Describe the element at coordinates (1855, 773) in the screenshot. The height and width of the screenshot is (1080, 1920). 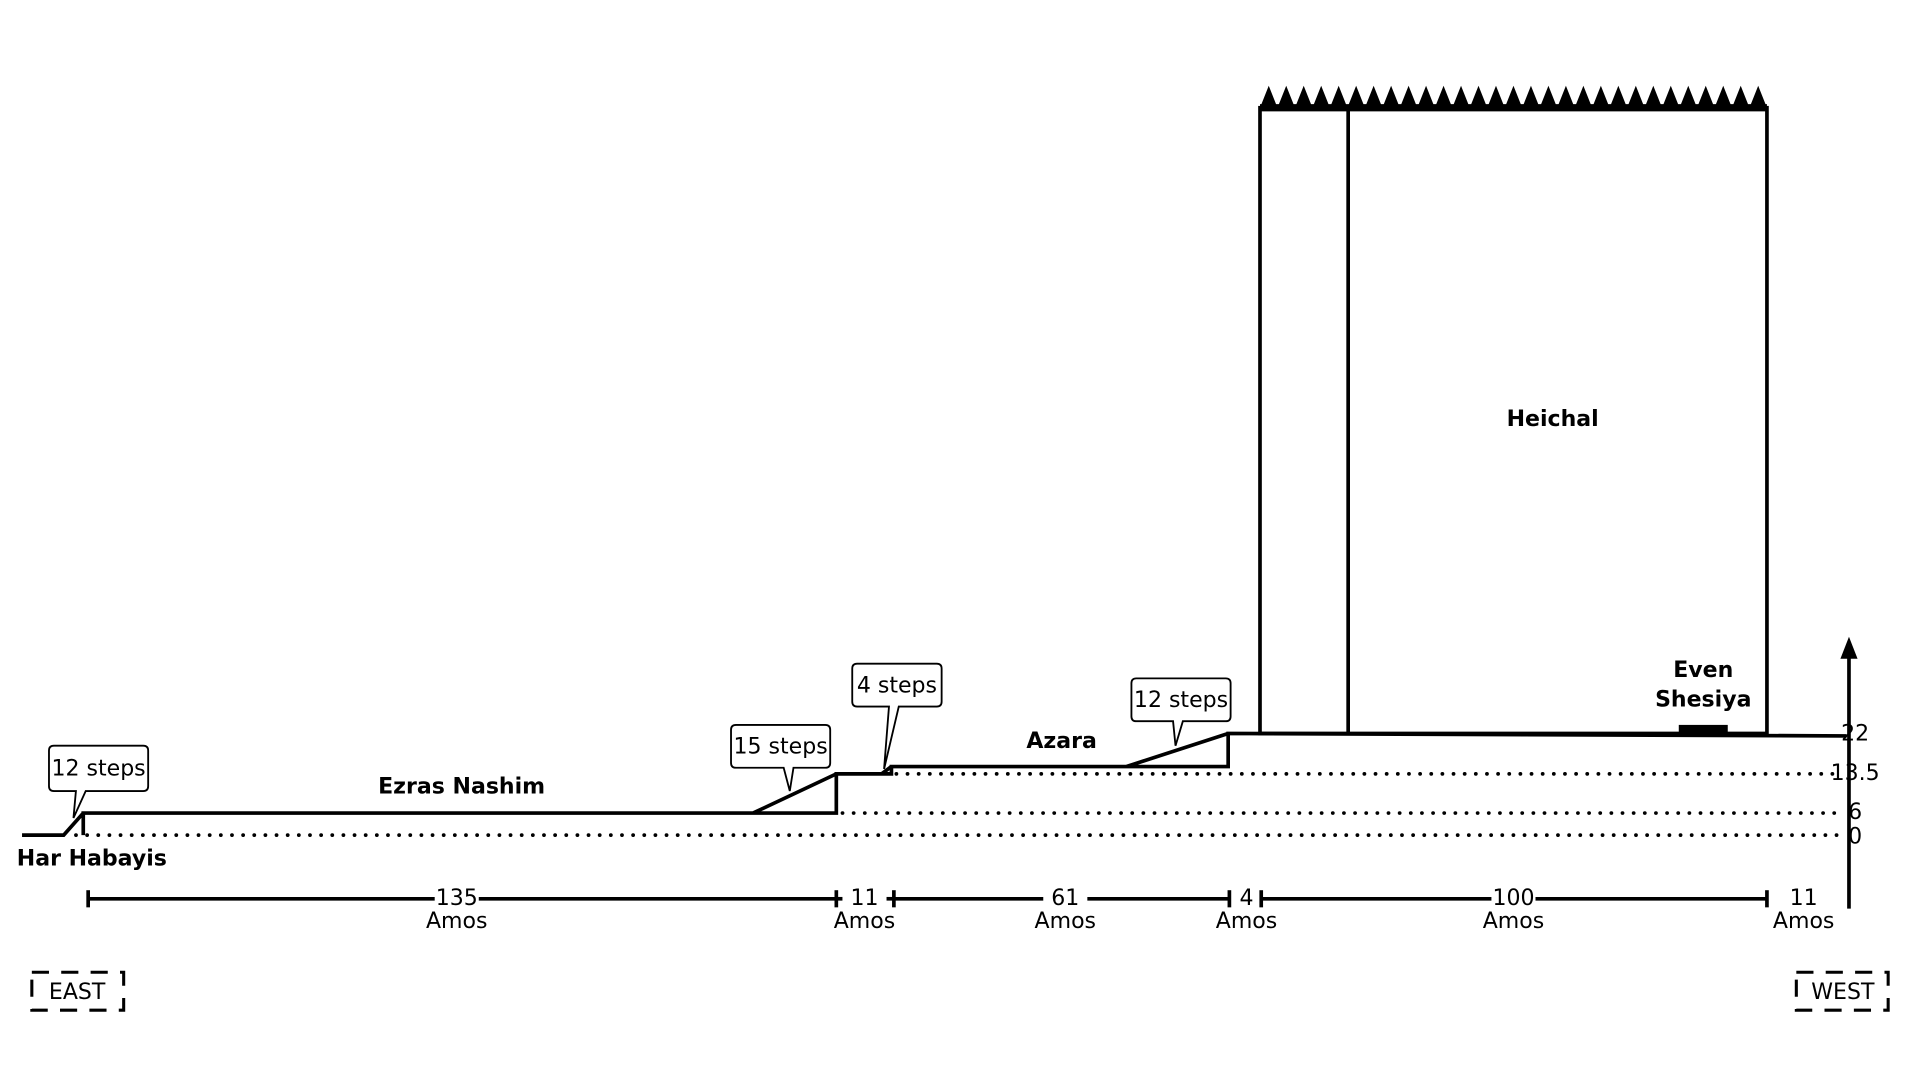
I see `height-label: 13.5` at that location.